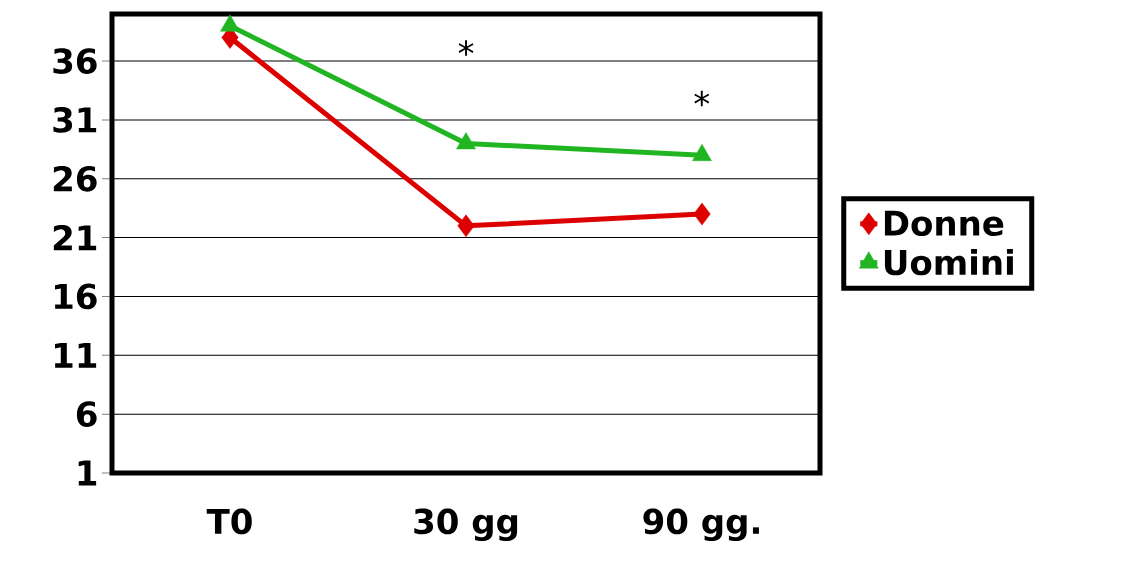 Image resolution: width=1134 pixels, height=562 pixels. I want to click on legend-label: Uomini, so click(948, 262).